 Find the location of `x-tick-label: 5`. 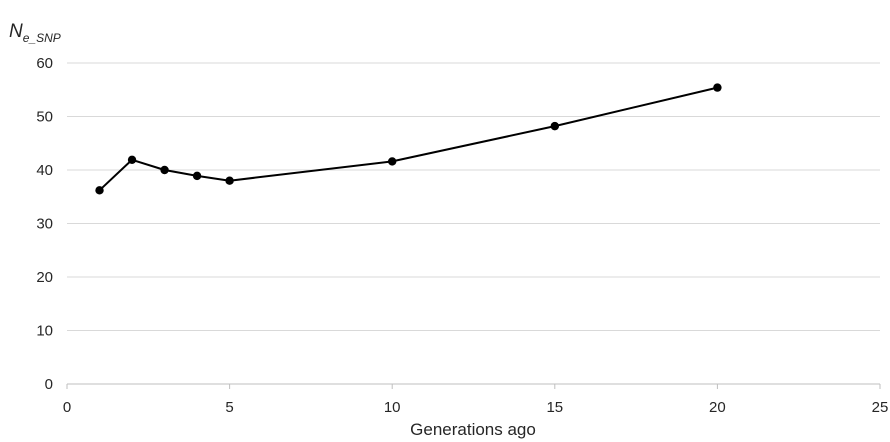

x-tick-label: 5 is located at coordinates (229, 407).